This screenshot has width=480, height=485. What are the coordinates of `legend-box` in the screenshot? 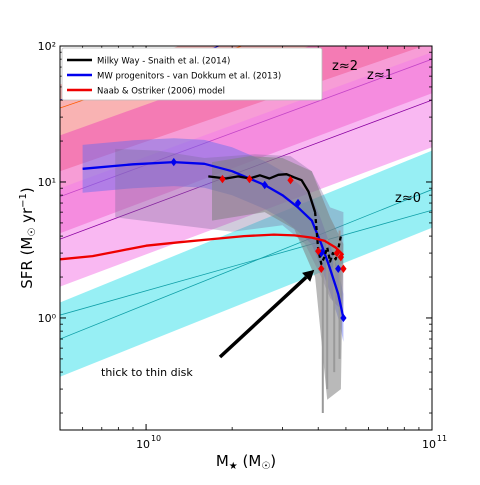 It's located at (192, 74).